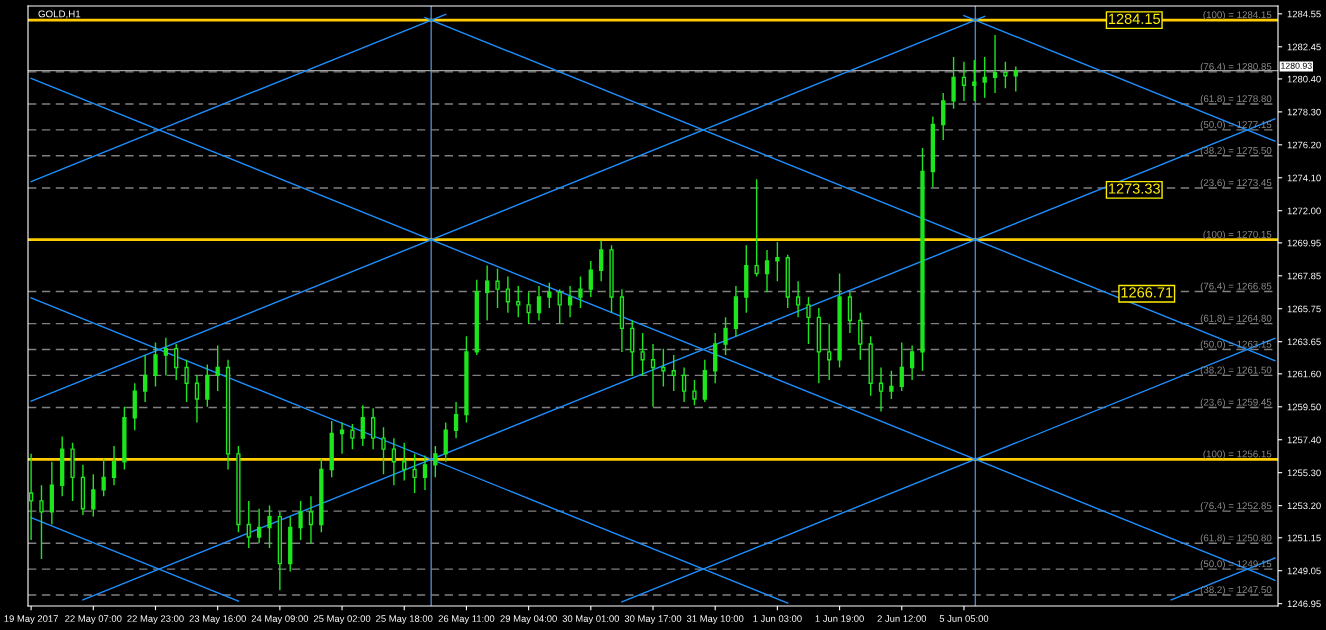 This screenshot has width=1326, height=630. What do you see at coordinates (1236, 67) in the screenshot?
I see `ref-line-label: (76.4) = 1280.85` at bounding box center [1236, 67].